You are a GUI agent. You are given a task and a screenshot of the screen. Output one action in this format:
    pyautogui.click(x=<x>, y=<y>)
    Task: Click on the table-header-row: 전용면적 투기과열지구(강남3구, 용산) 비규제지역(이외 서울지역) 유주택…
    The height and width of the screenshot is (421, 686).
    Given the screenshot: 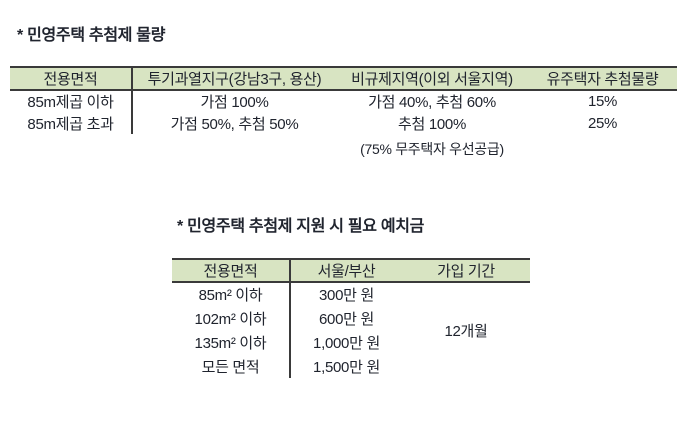 What is the action you would take?
    pyautogui.click(x=343, y=78)
    